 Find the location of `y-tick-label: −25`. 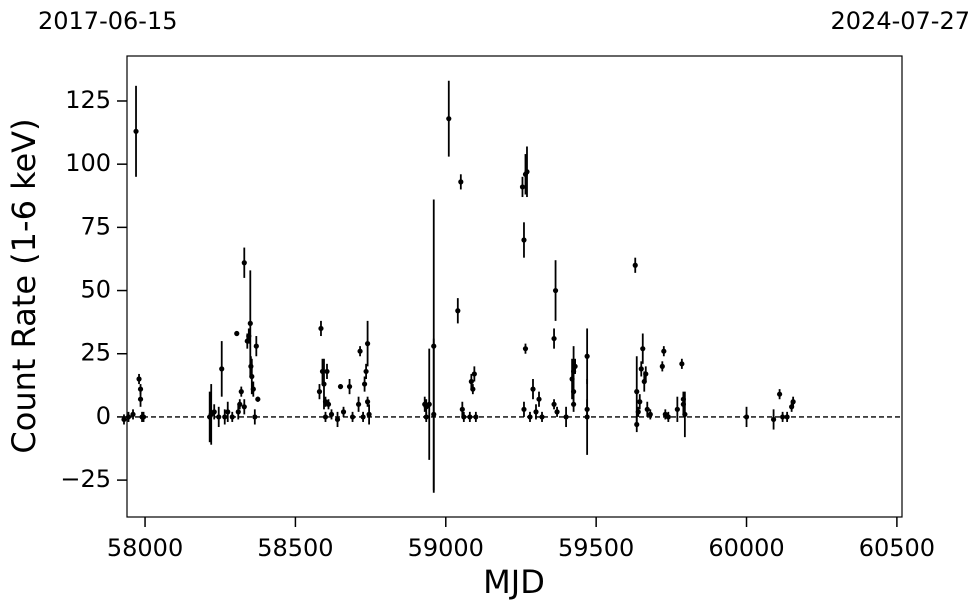

y-tick-label: −25 is located at coordinates (85, 479).